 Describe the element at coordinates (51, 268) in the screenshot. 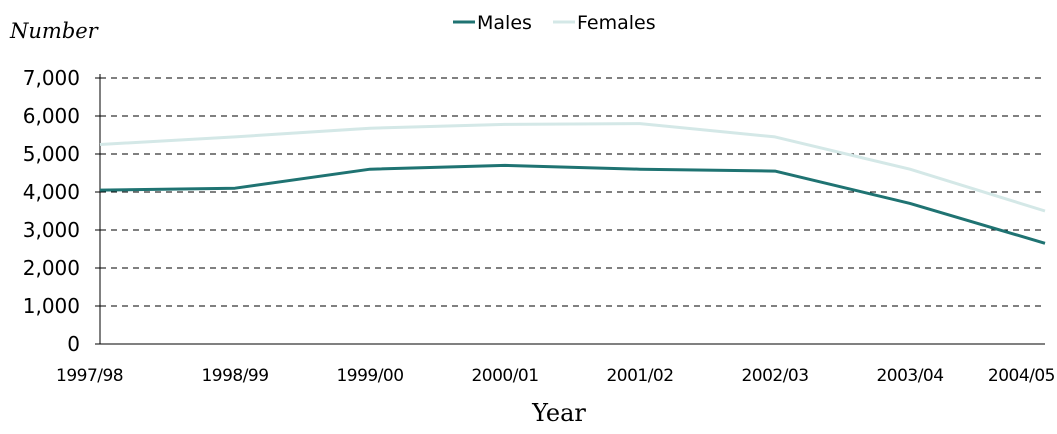

I see `y-tick-label: 2,000` at that location.